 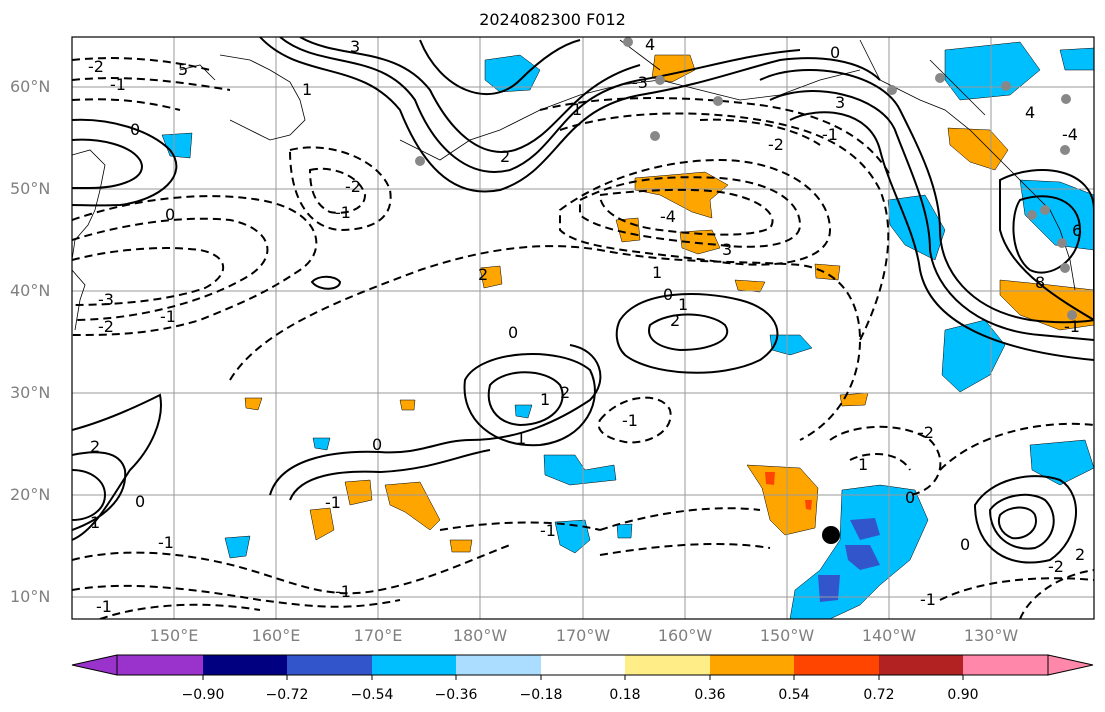 I want to click on lon-label: 170°E, so click(x=378, y=635).